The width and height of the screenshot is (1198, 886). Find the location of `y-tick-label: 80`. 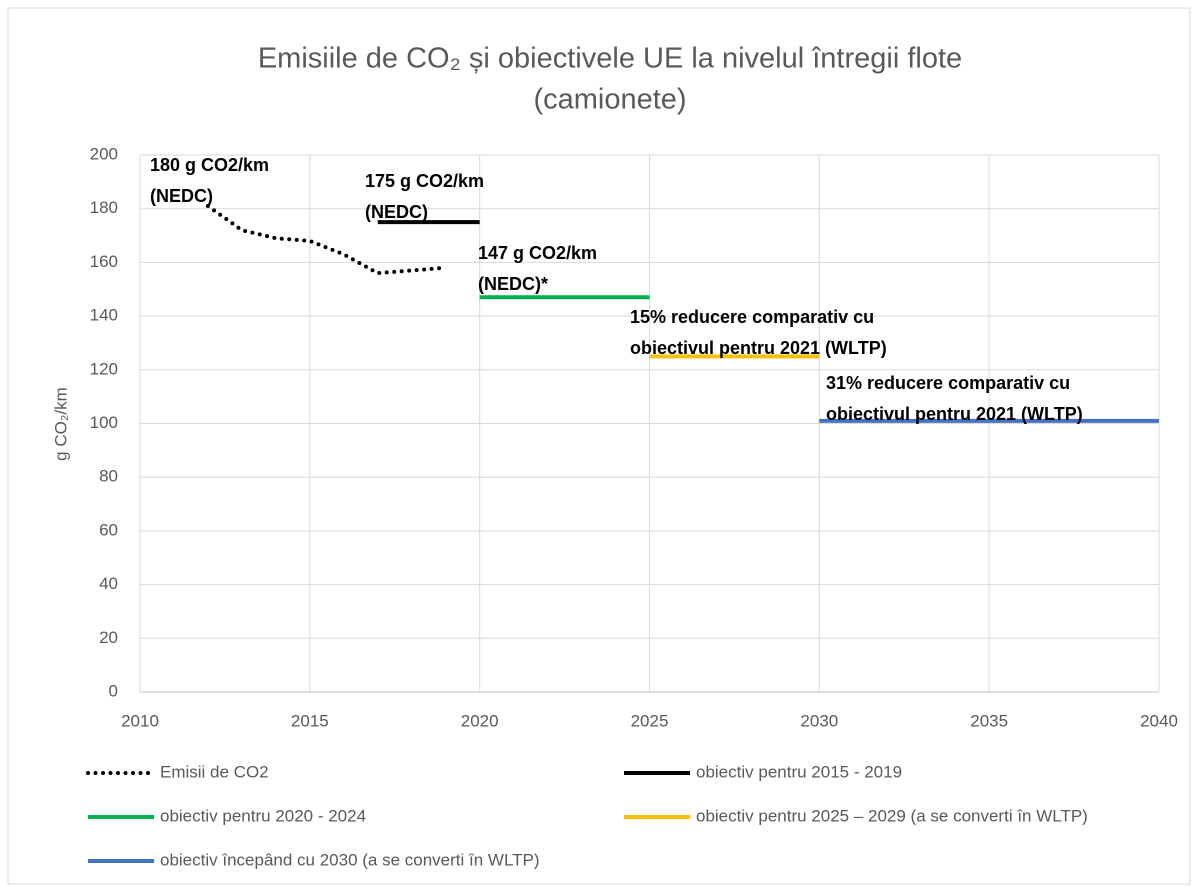

y-tick-label: 80 is located at coordinates (108, 476).